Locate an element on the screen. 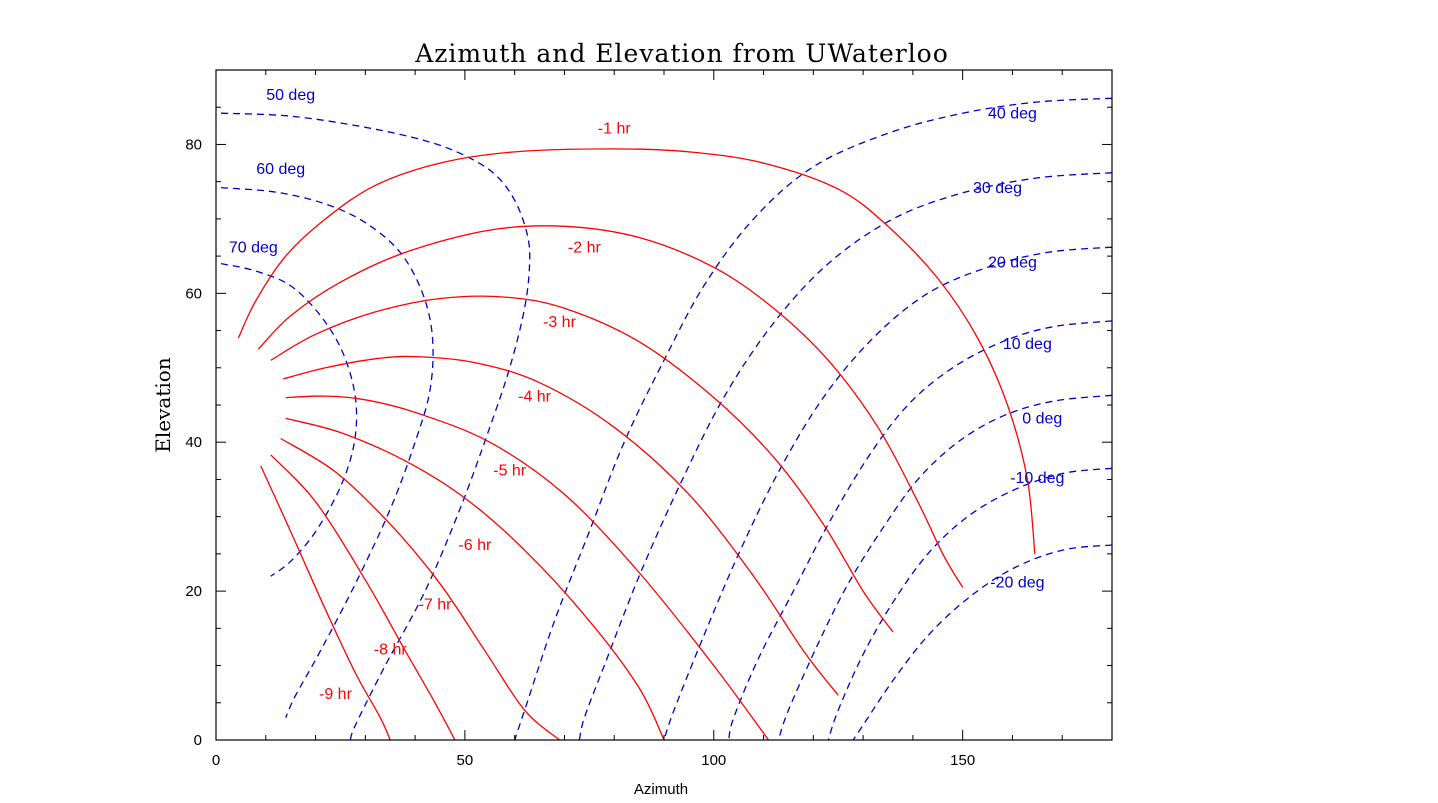  hour-angle-label--5-hr: -5 hr is located at coordinates (510, 471).